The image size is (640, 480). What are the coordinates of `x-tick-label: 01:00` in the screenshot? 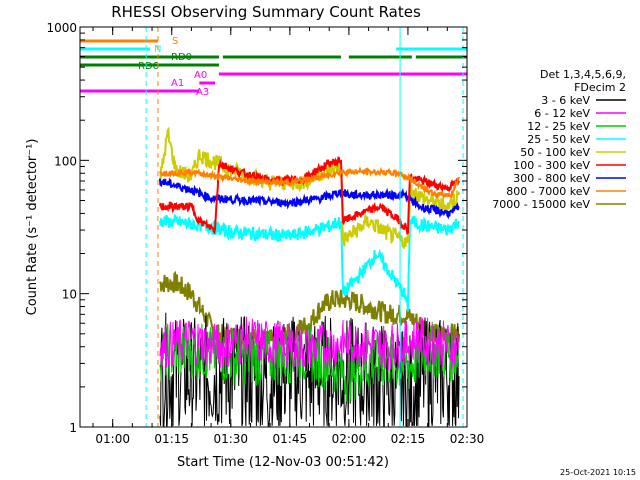 It's located at (112, 439).